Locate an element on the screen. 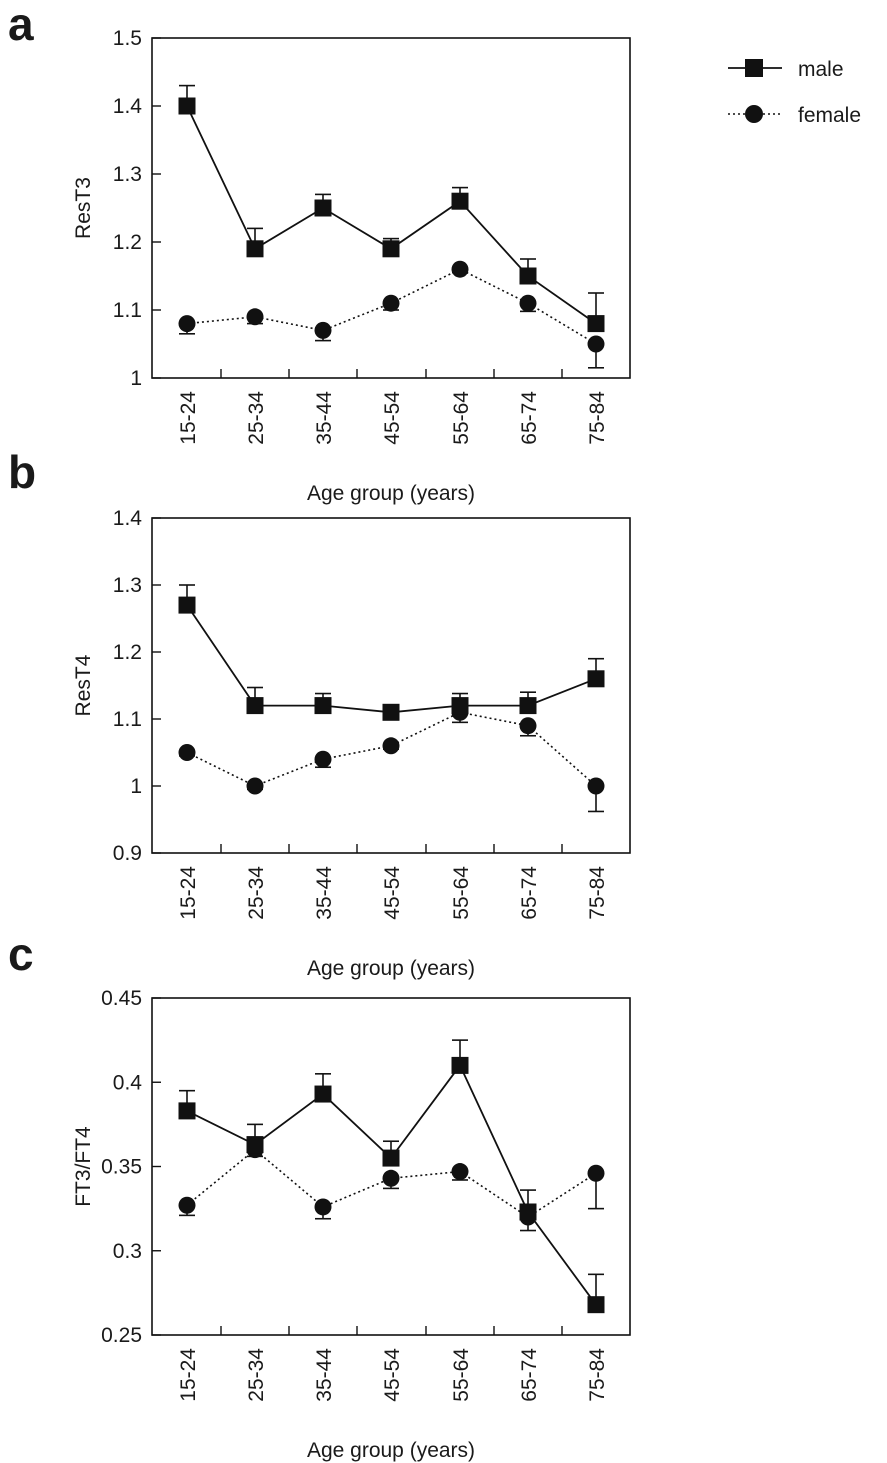 The width and height of the screenshot is (887, 1463). legend-item-female: female is located at coordinates (794, 115).